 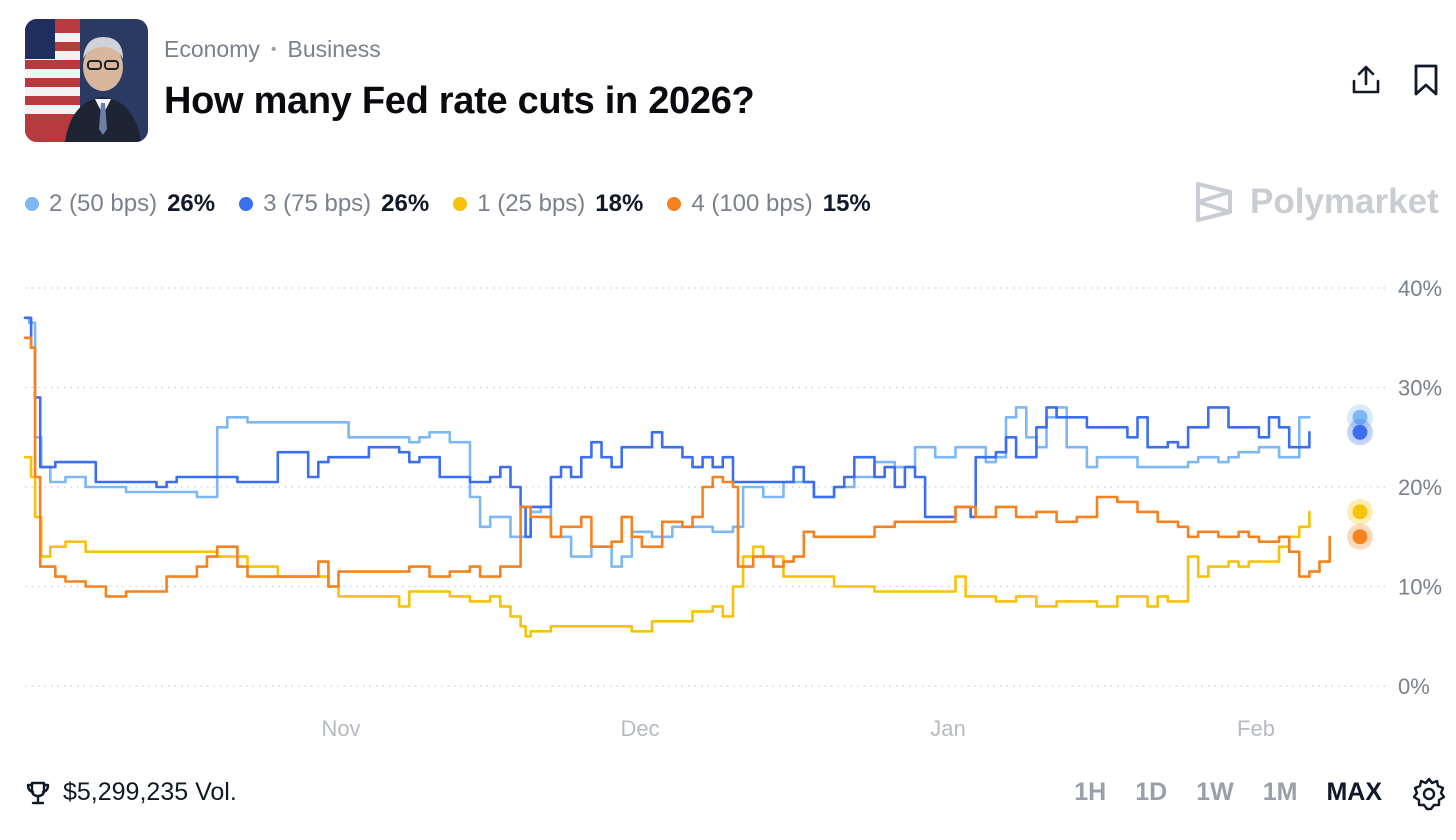 I want to click on range-button-1w: 1W, so click(x=1215, y=792).